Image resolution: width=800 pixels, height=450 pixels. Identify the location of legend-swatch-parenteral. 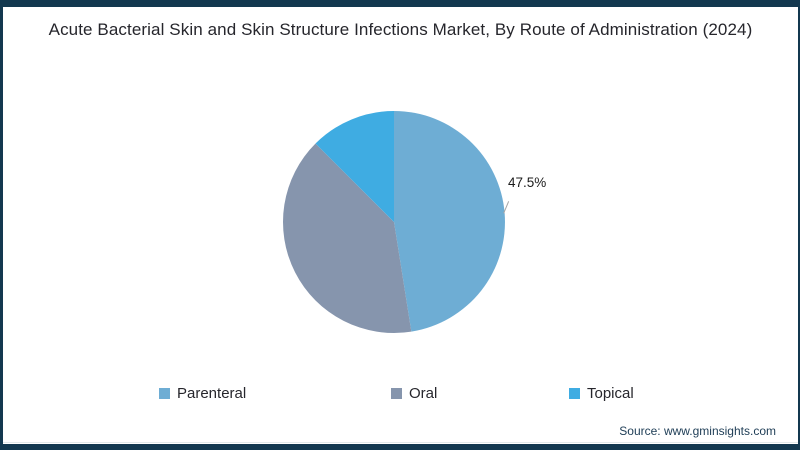
(164, 393).